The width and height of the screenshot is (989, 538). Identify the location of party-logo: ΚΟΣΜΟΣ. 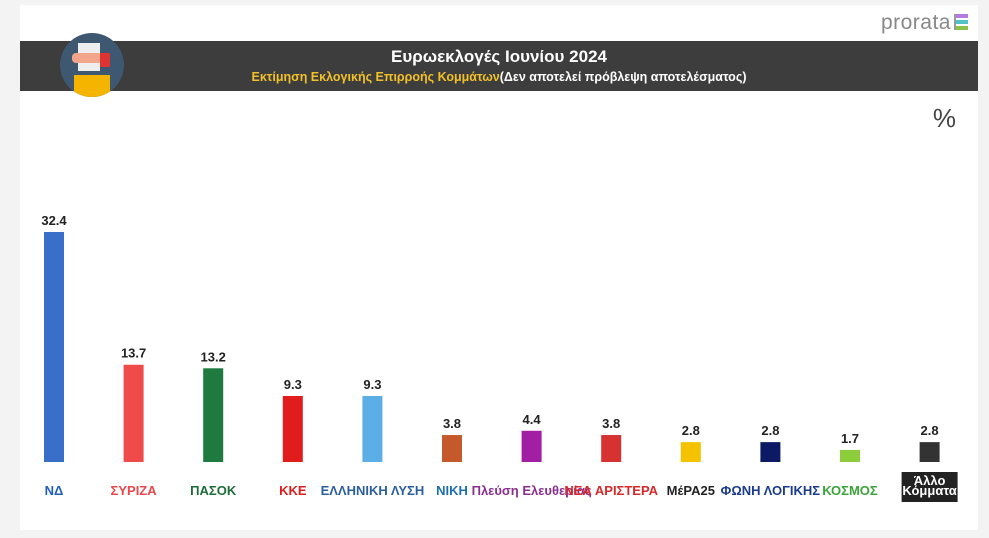
(850, 490).